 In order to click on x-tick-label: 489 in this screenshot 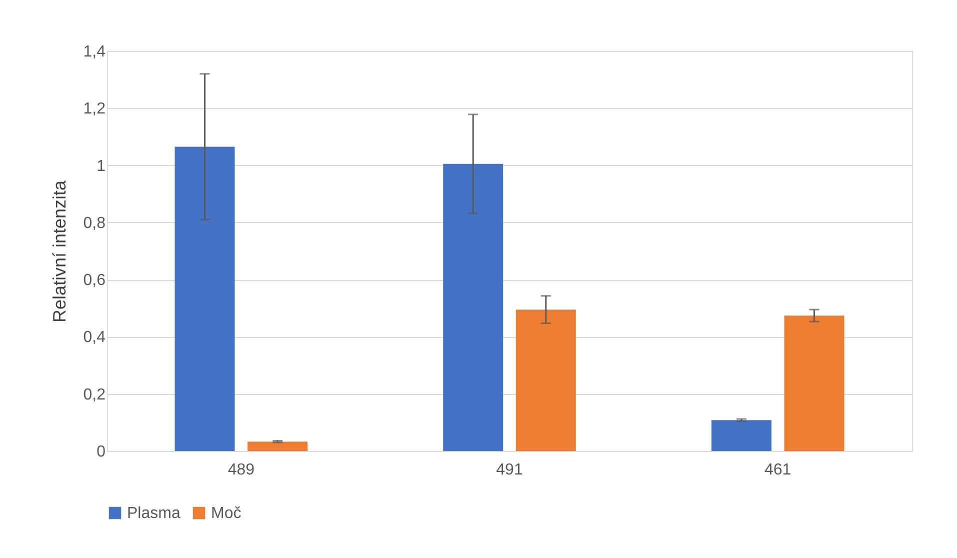, I will do `click(241, 470)`.